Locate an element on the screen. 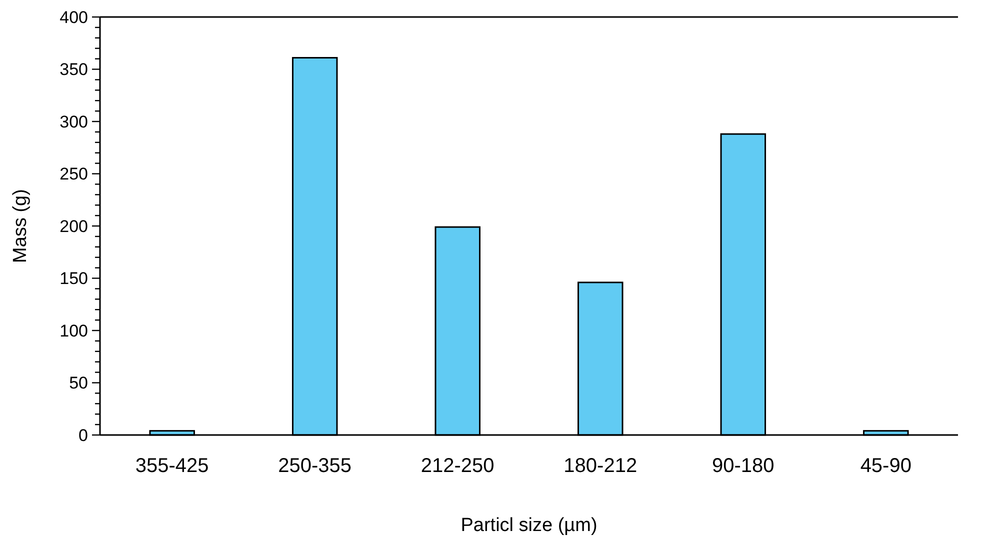 Image resolution: width=986 pixels, height=541 pixels. y-tick-label: 300 is located at coordinates (74, 122).